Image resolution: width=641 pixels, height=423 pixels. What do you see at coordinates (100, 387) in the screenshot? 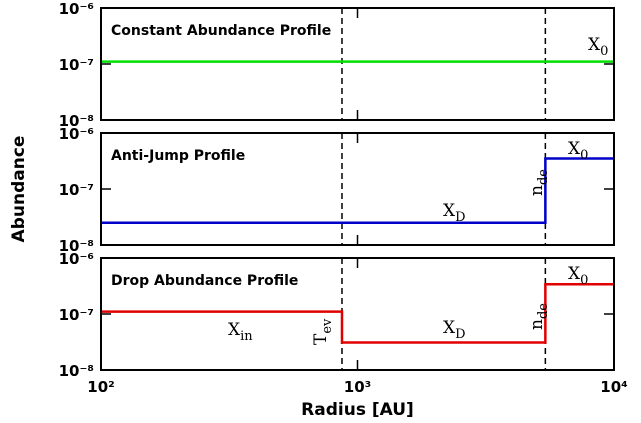
I see `x-tick-label: 10²` at bounding box center [100, 387].